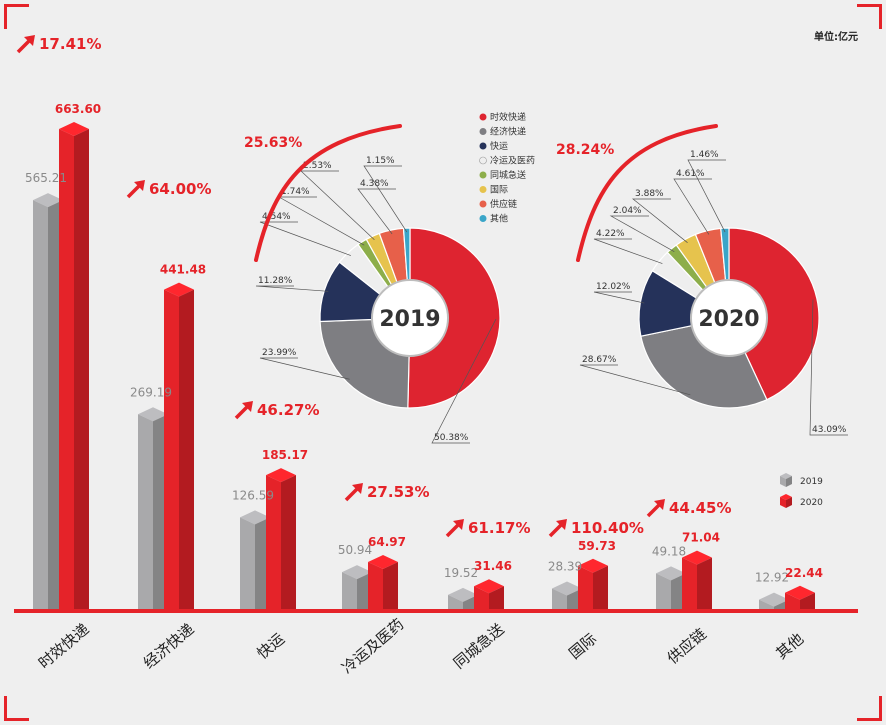 This screenshot has height=725, width=886. What do you see at coordinates (499, 219) in the screenshot?
I see `pie-legend-label: 其他` at bounding box center [499, 219].